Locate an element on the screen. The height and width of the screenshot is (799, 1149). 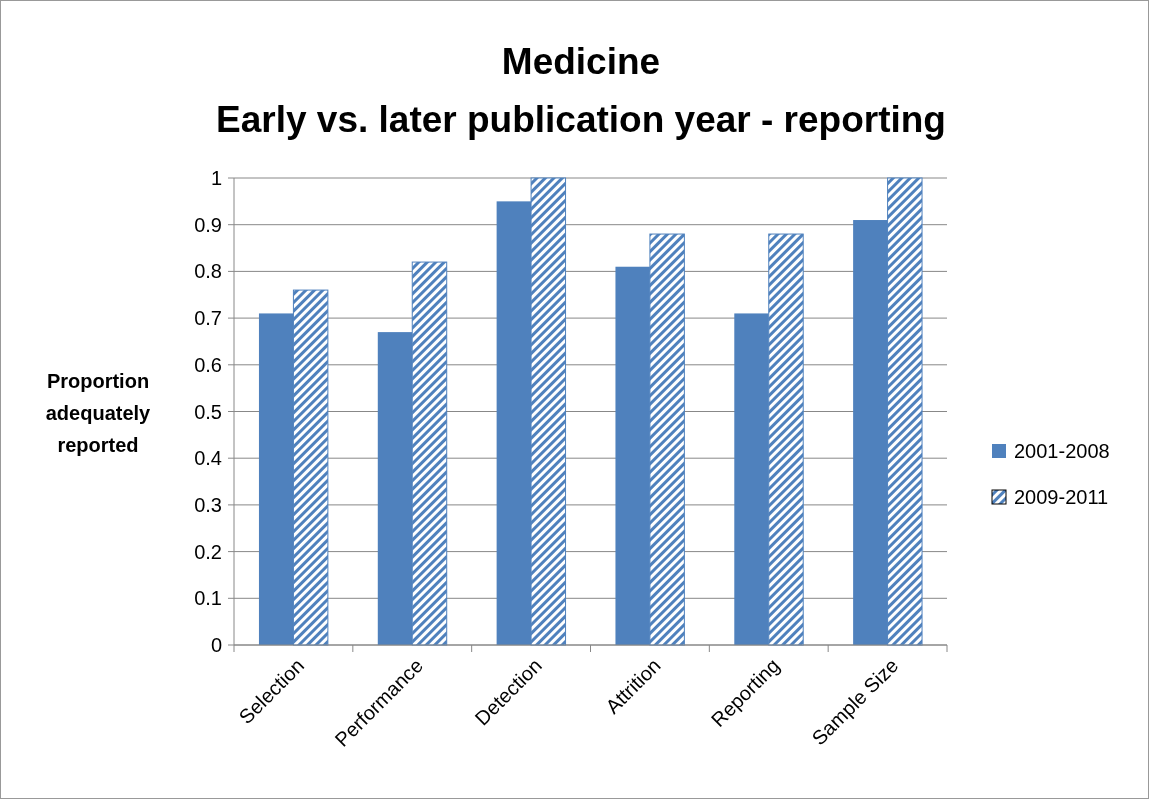
y-tick-label: 0.8 is located at coordinates (208, 271).